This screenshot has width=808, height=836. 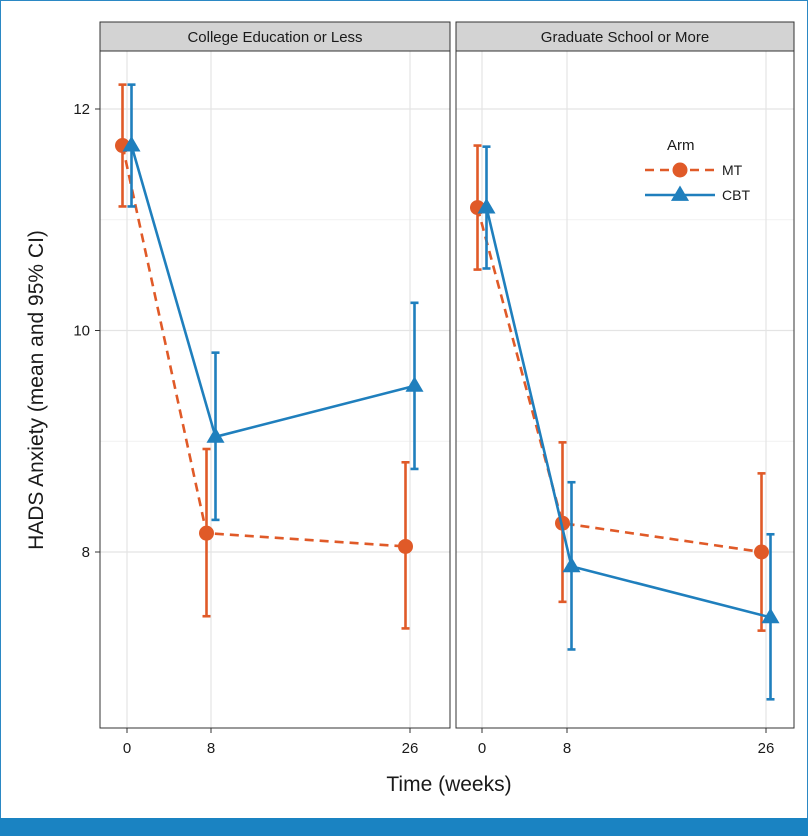 I want to click on y-axis-label: HADS Anxiety (mean and 95% CI), so click(x=36, y=390).